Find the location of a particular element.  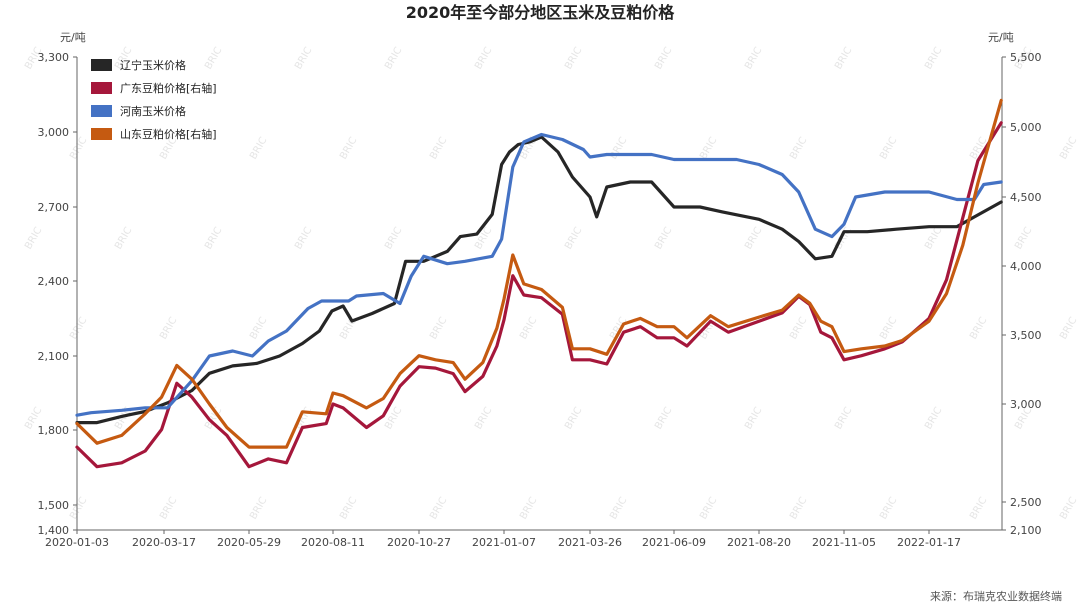

legend-item-2: 河南玉米价格 is located at coordinates (138, 111).